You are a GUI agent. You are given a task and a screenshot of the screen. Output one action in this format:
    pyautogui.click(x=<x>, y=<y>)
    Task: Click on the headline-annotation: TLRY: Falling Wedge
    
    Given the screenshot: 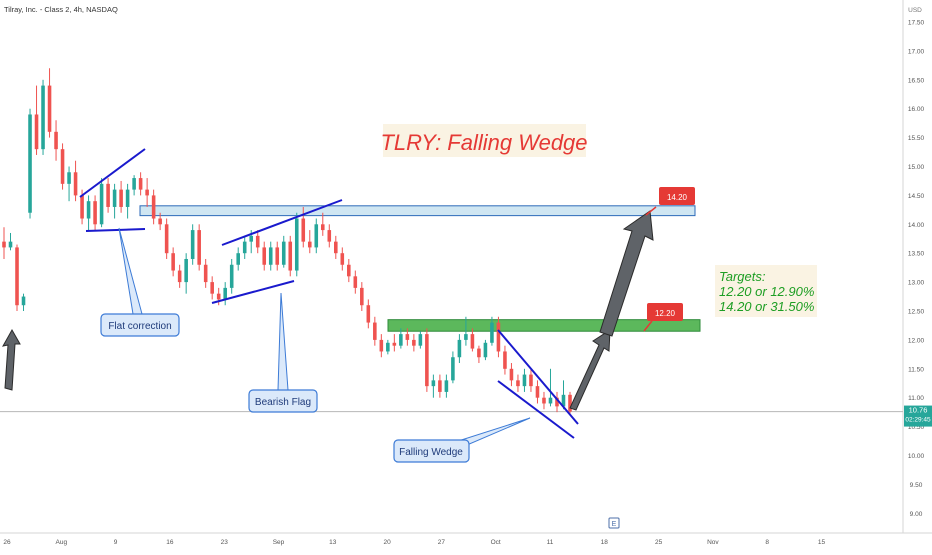 What is the action you would take?
    pyautogui.click(x=484, y=140)
    